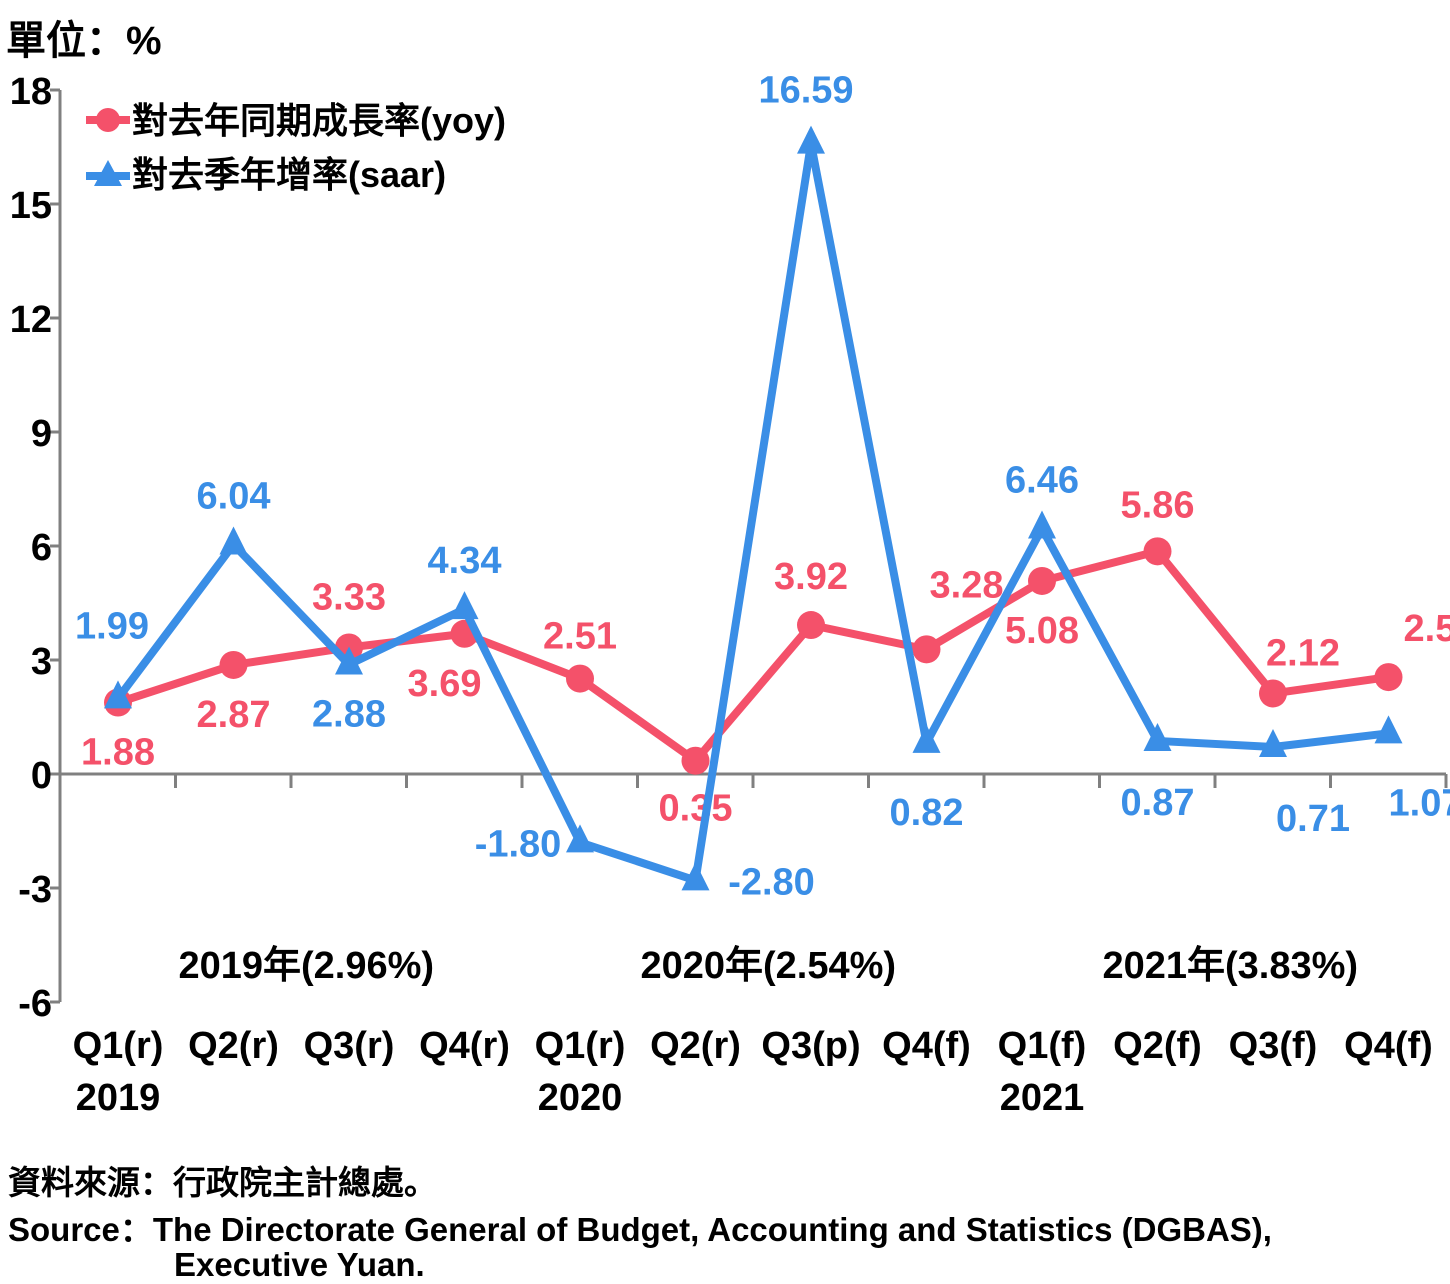 This screenshot has height=1284, width=1450. What do you see at coordinates (319, 120) in the screenshot?
I see `legend-yoy-label: 對去年同期成長率(yoy)` at bounding box center [319, 120].